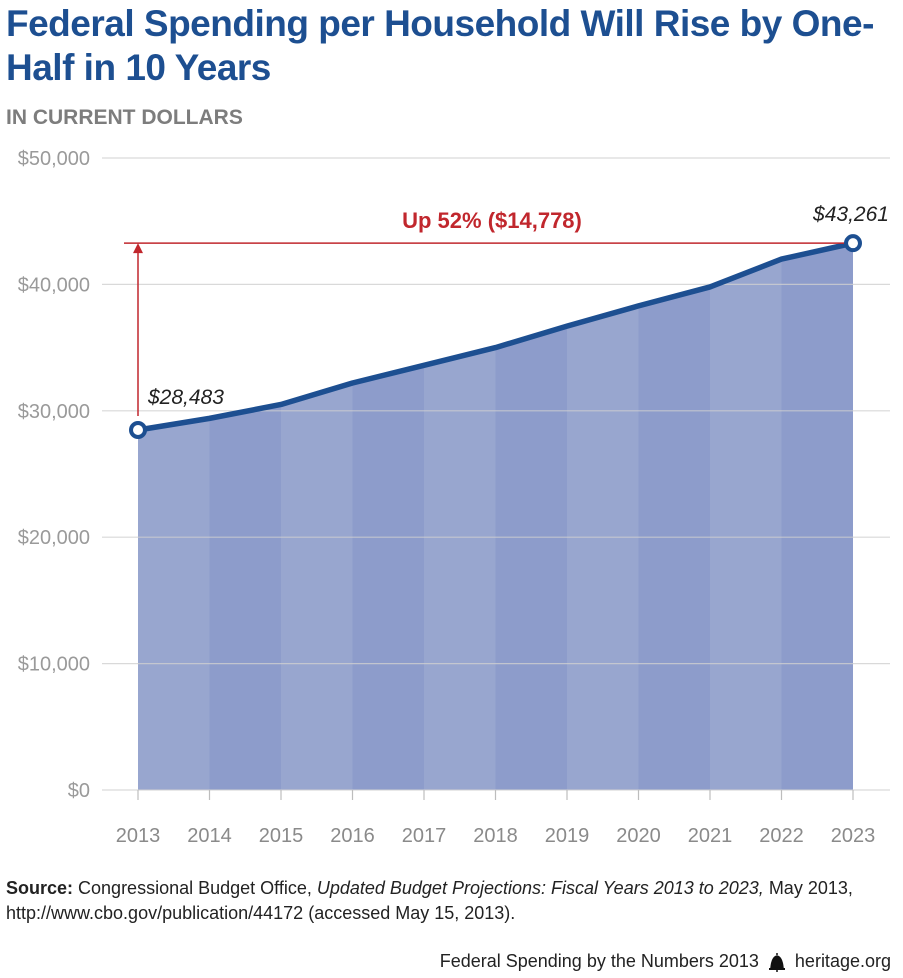  Describe the element at coordinates (209, 836) in the screenshot. I see `x-tick-label: 2014` at that location.